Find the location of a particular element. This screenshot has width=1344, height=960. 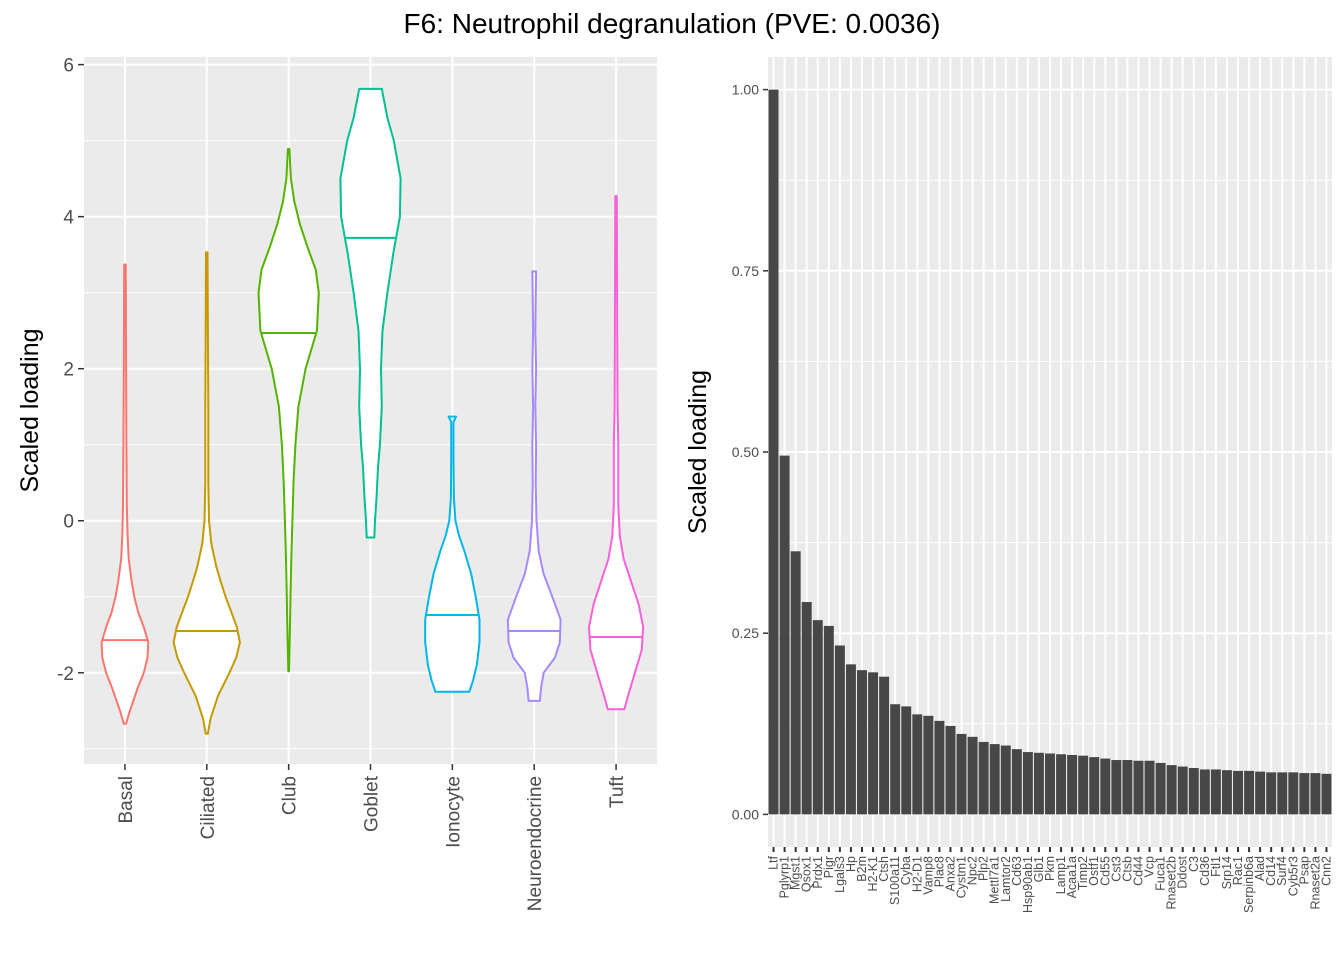

bar-y-tick-label: 0.00 is located at coordinates (745, 814).